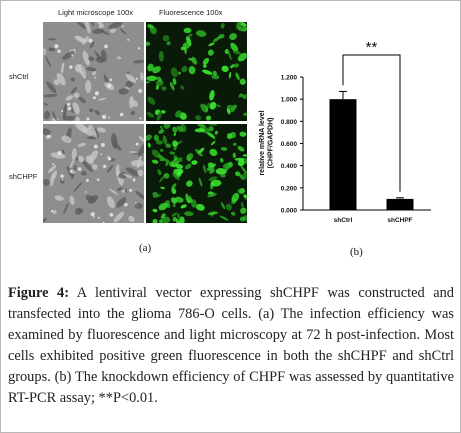 The height and width of the screenshot is (433, 461). What do you see at coordinates (271, 143) in the screenshot?
I see `y-axis-title-line: (CHPF/GAPDH)` at bounding box center [271, 143].